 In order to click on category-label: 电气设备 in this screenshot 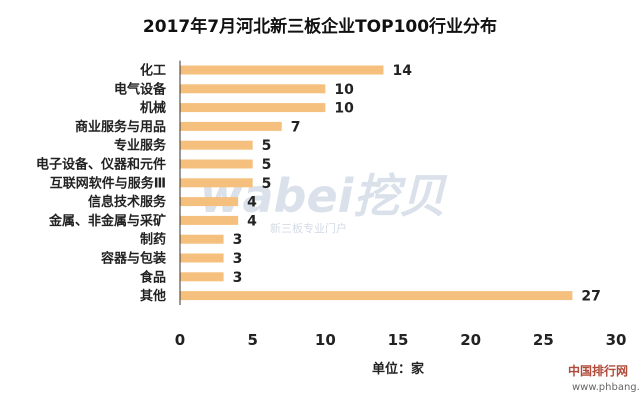, I will do `click(140, 89)`.